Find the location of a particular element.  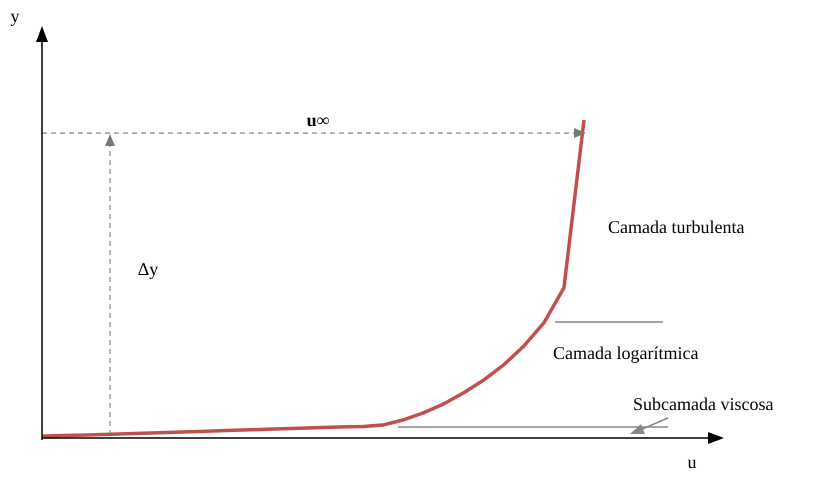

annotation: Δy is located at coordinates (148, 269).